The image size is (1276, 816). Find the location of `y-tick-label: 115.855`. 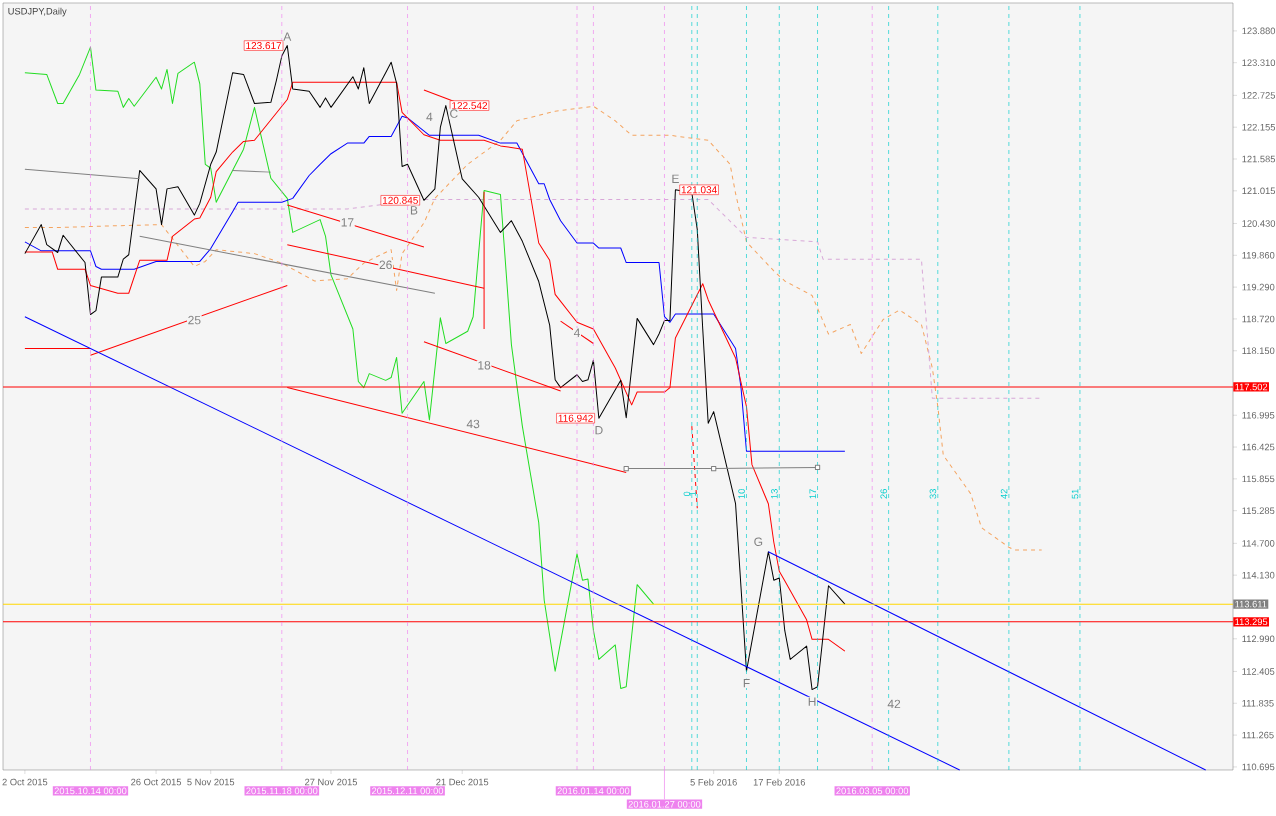

y-tick-label: 115.855 is located at coordinates (1258, 479).